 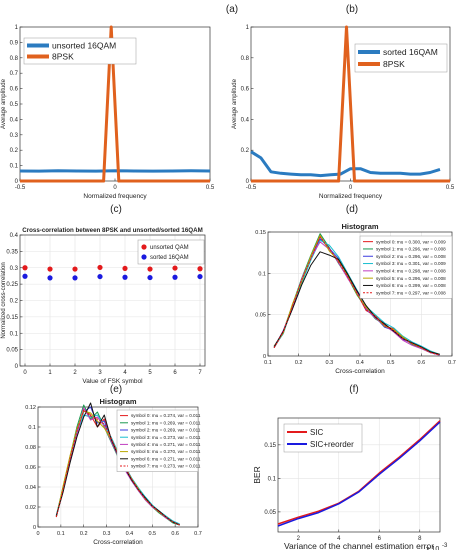 I want to click on legend-label: symbol 6: mu = 0.271, var = 0.011, so click(x=166, y=458).